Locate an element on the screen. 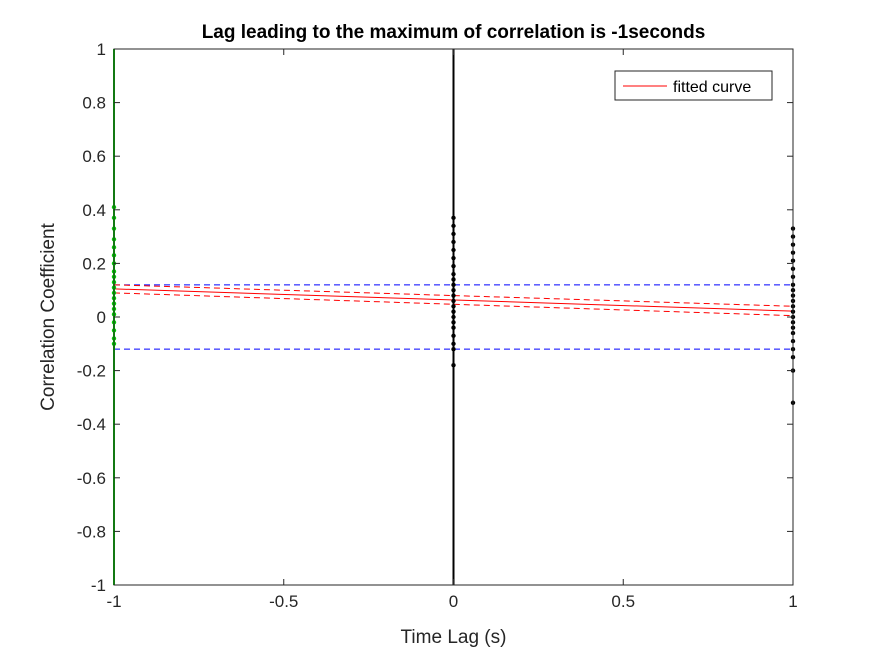  y-tick-label: -1 is located at coordinates (98, 585).